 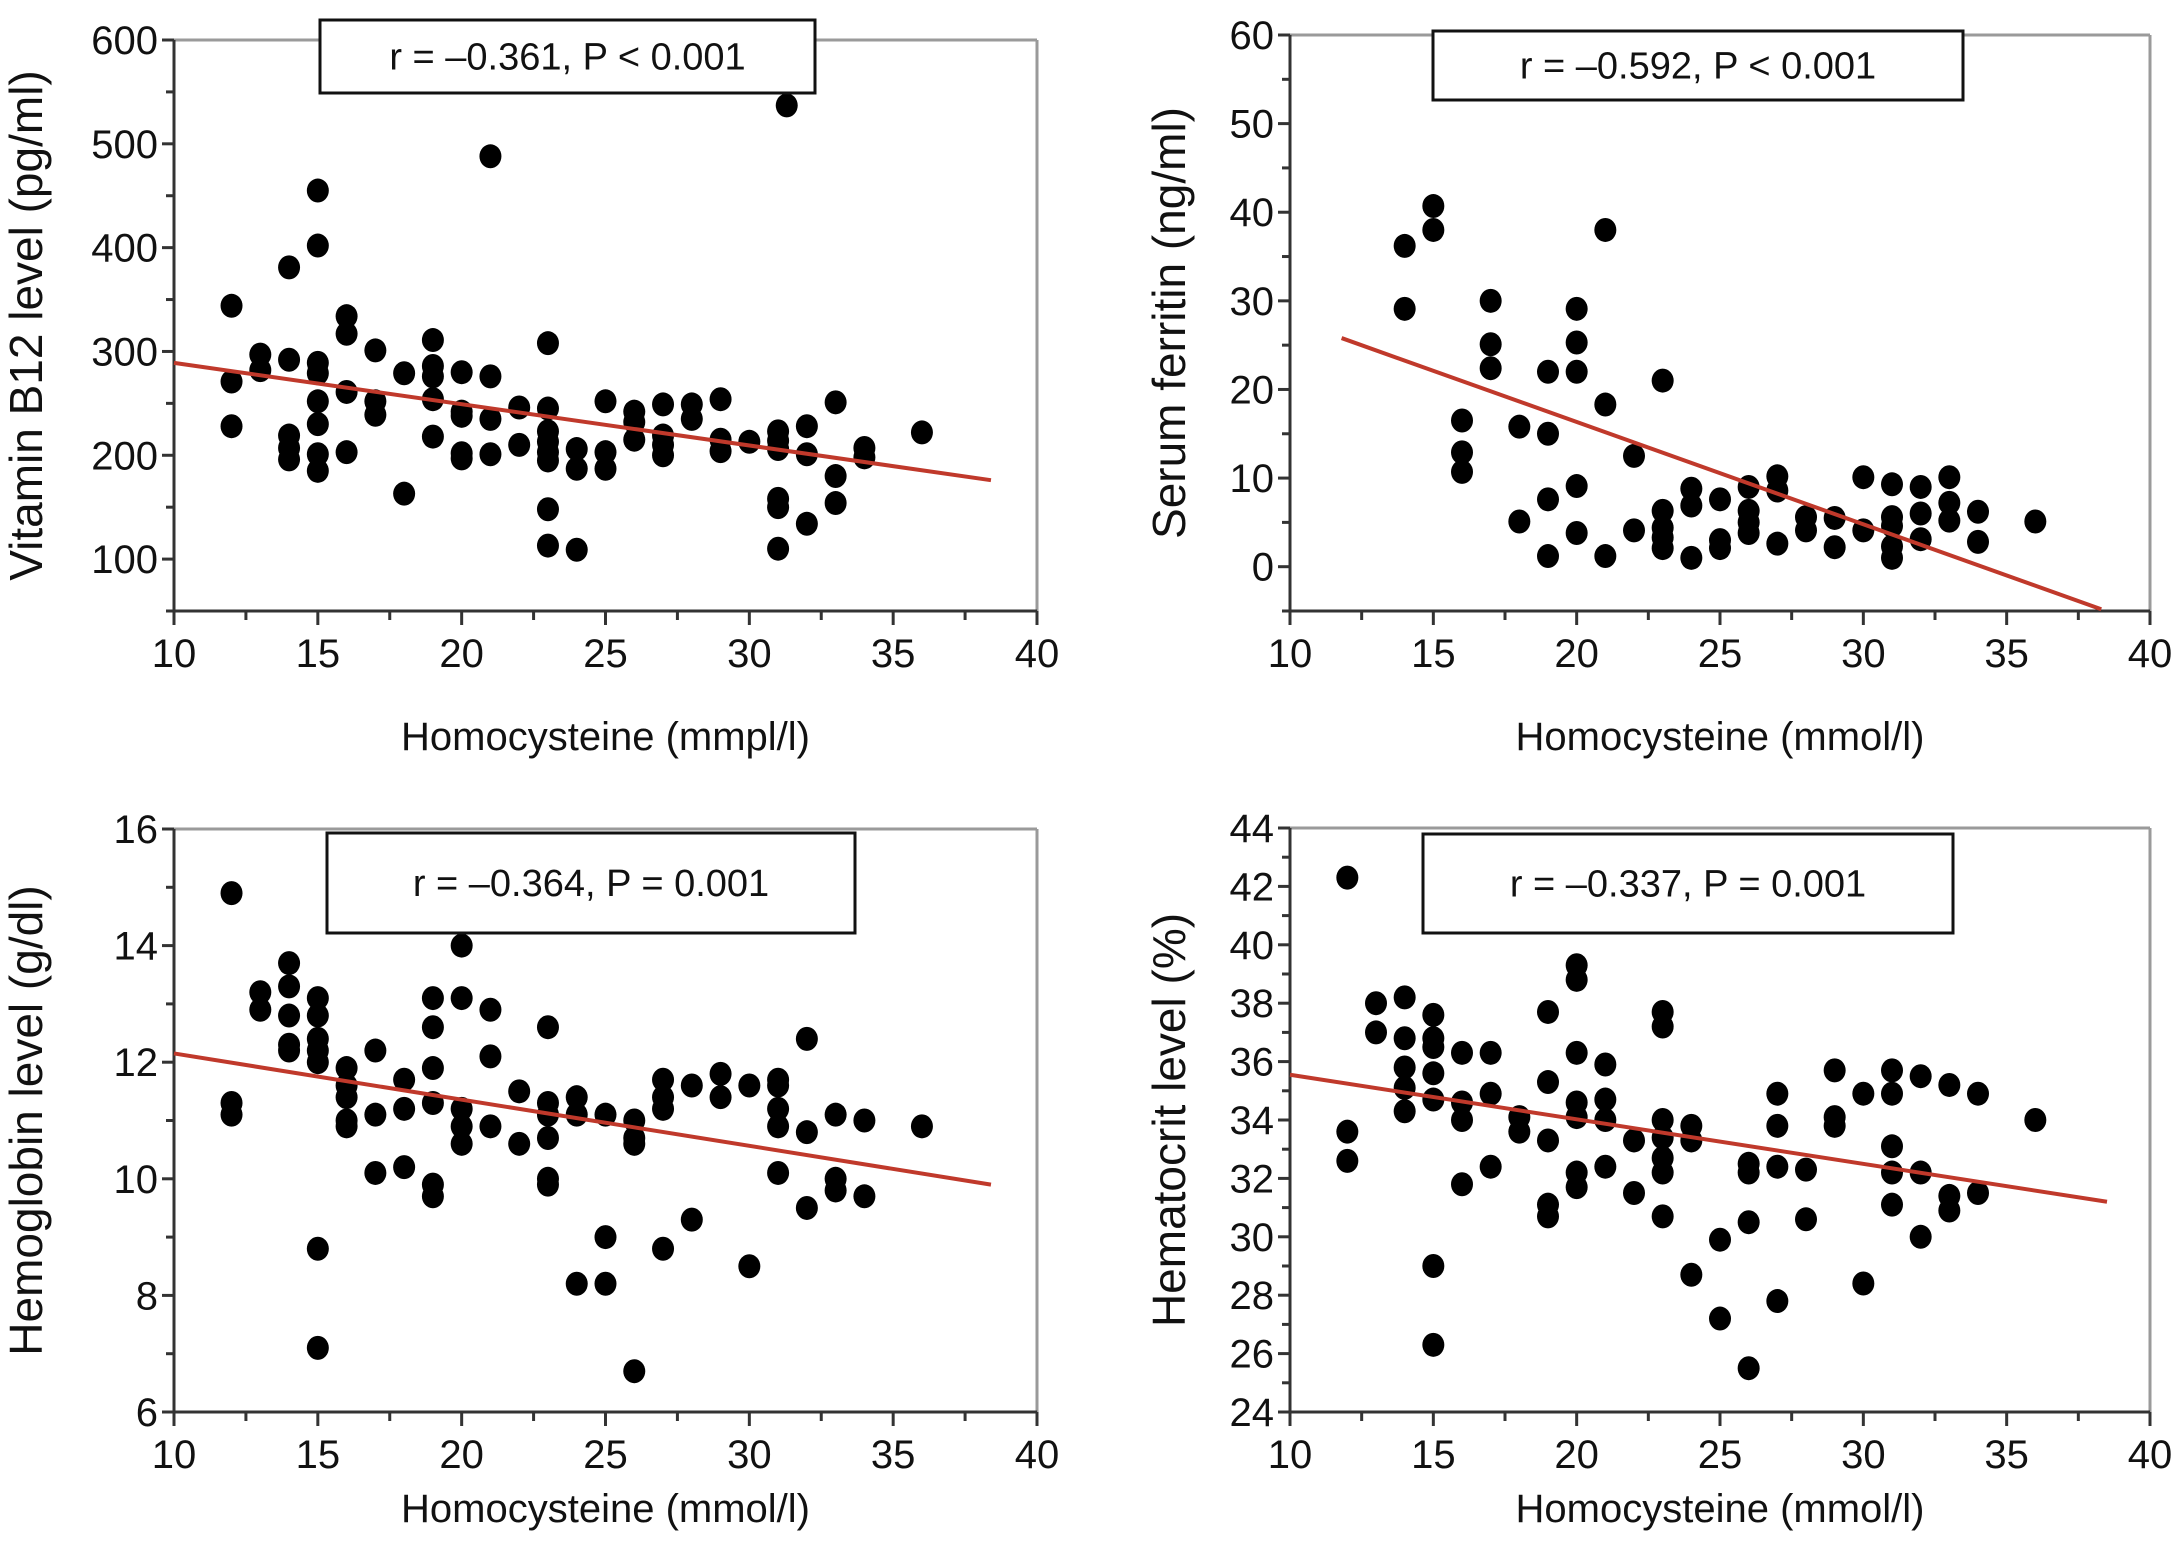 What do you see at coordinates (26, 1120) in the screenshot?
I see `y-axis-title: Hemoglobin level (g/dl)` at bounding box center [26, 1120].